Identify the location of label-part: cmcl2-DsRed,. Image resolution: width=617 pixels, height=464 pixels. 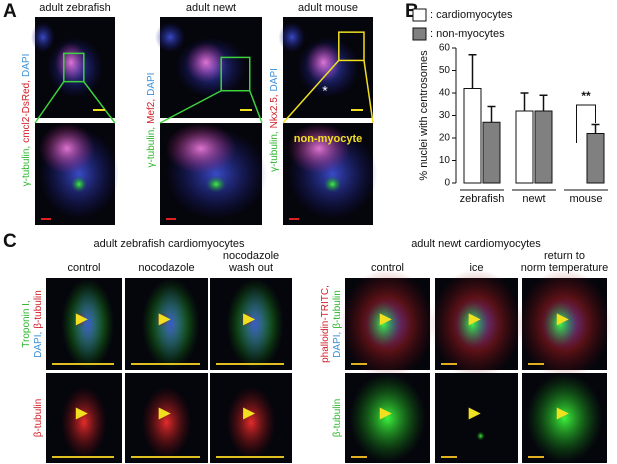
(26, 111).